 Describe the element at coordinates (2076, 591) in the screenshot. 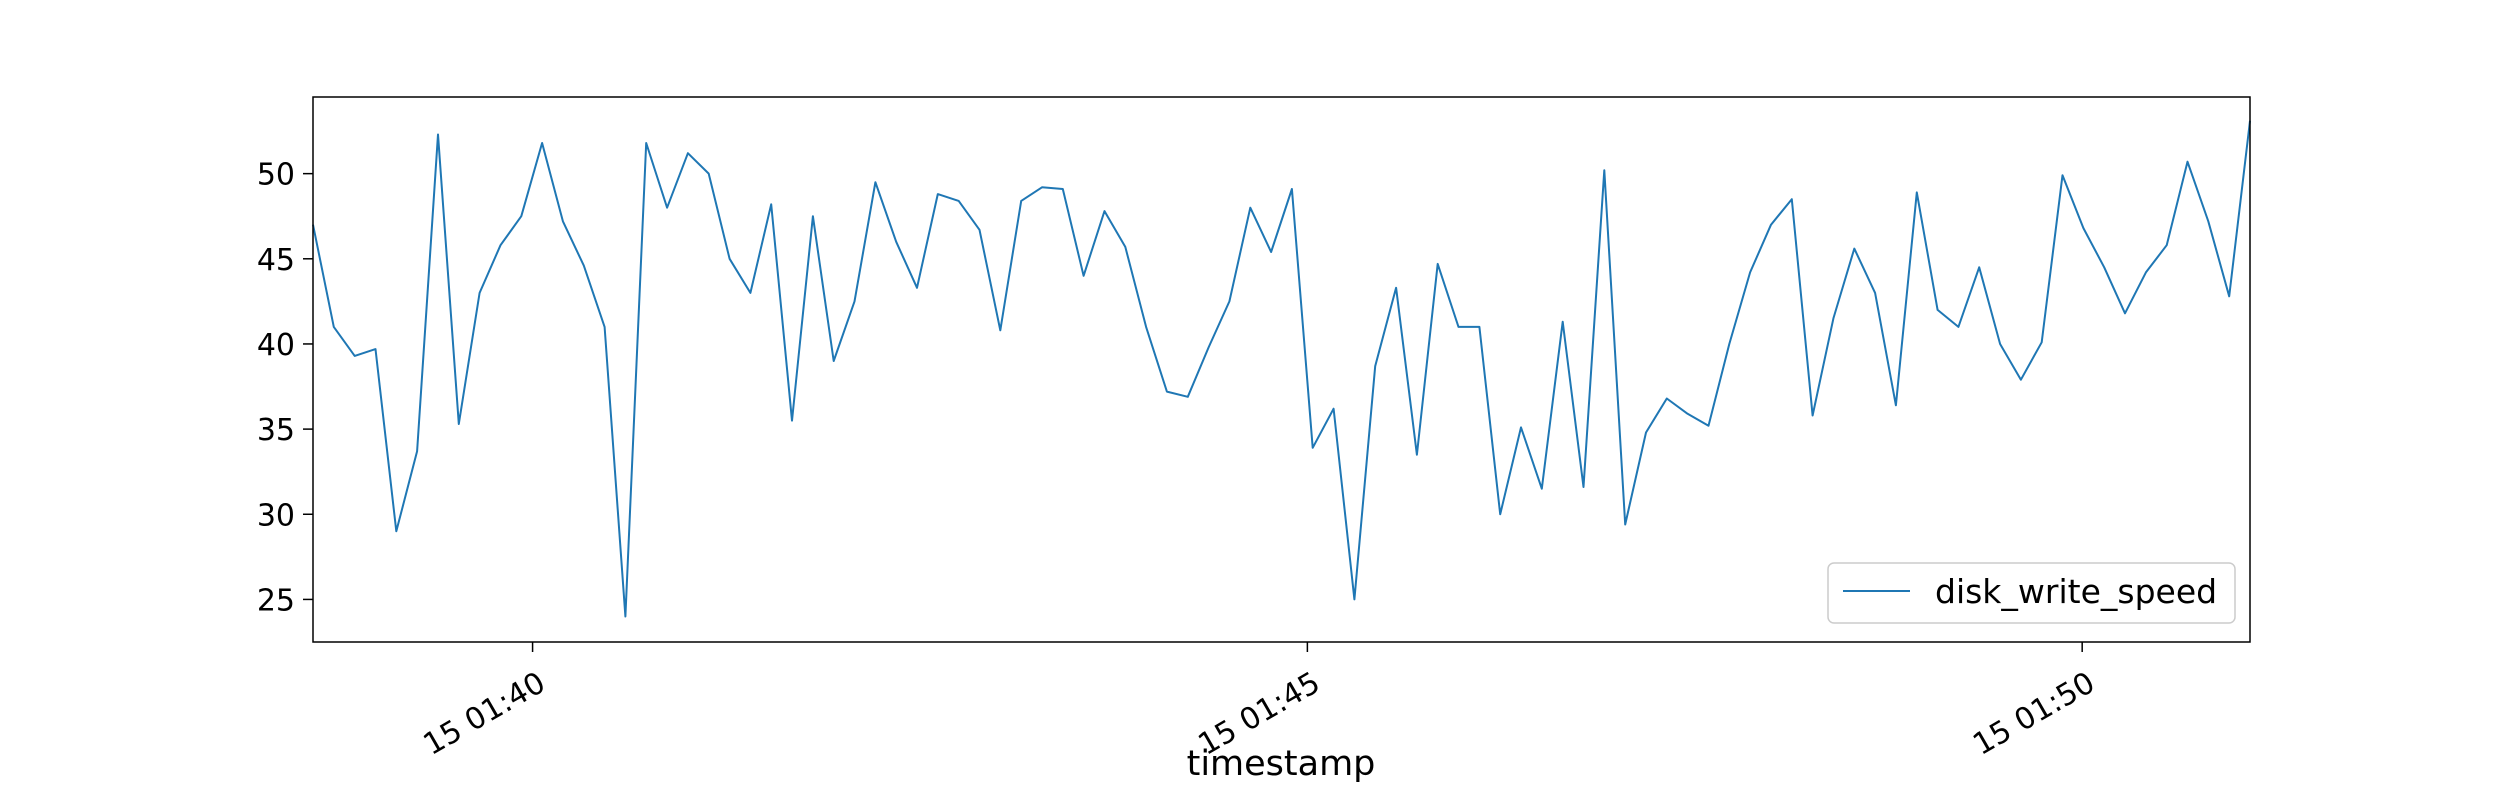

I see `legend-label: disk_write_speed` at that location.